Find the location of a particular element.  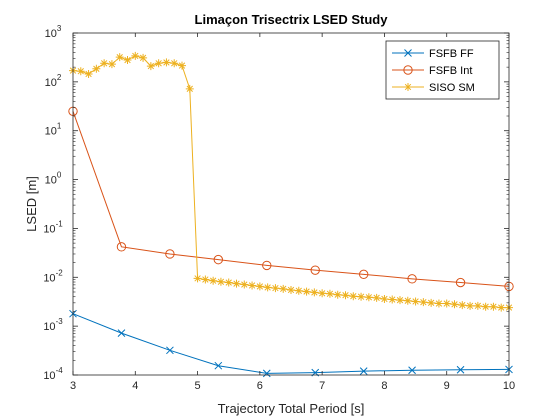

y-tick-label: 10⁻² is located at coordinates (53, 276).